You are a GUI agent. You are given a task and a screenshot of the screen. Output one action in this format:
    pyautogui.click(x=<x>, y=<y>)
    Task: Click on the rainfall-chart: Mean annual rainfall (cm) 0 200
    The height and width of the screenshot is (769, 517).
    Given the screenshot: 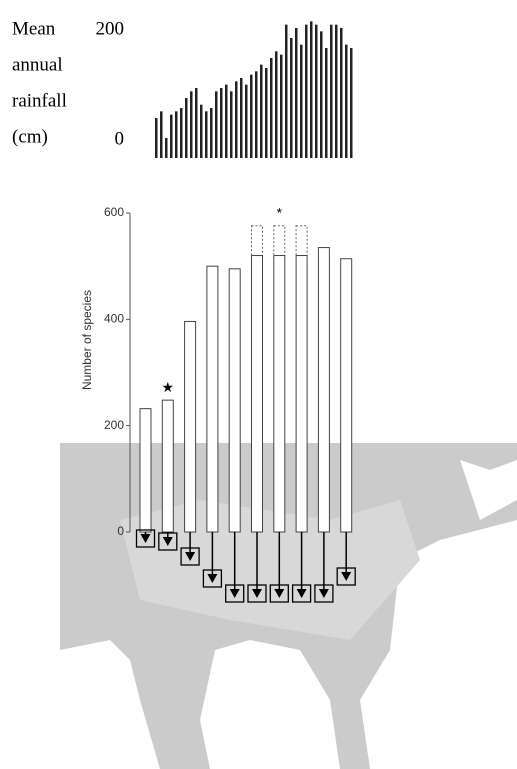 What is the action you would take?
    pyautogui.click(x=182, y=88)
    